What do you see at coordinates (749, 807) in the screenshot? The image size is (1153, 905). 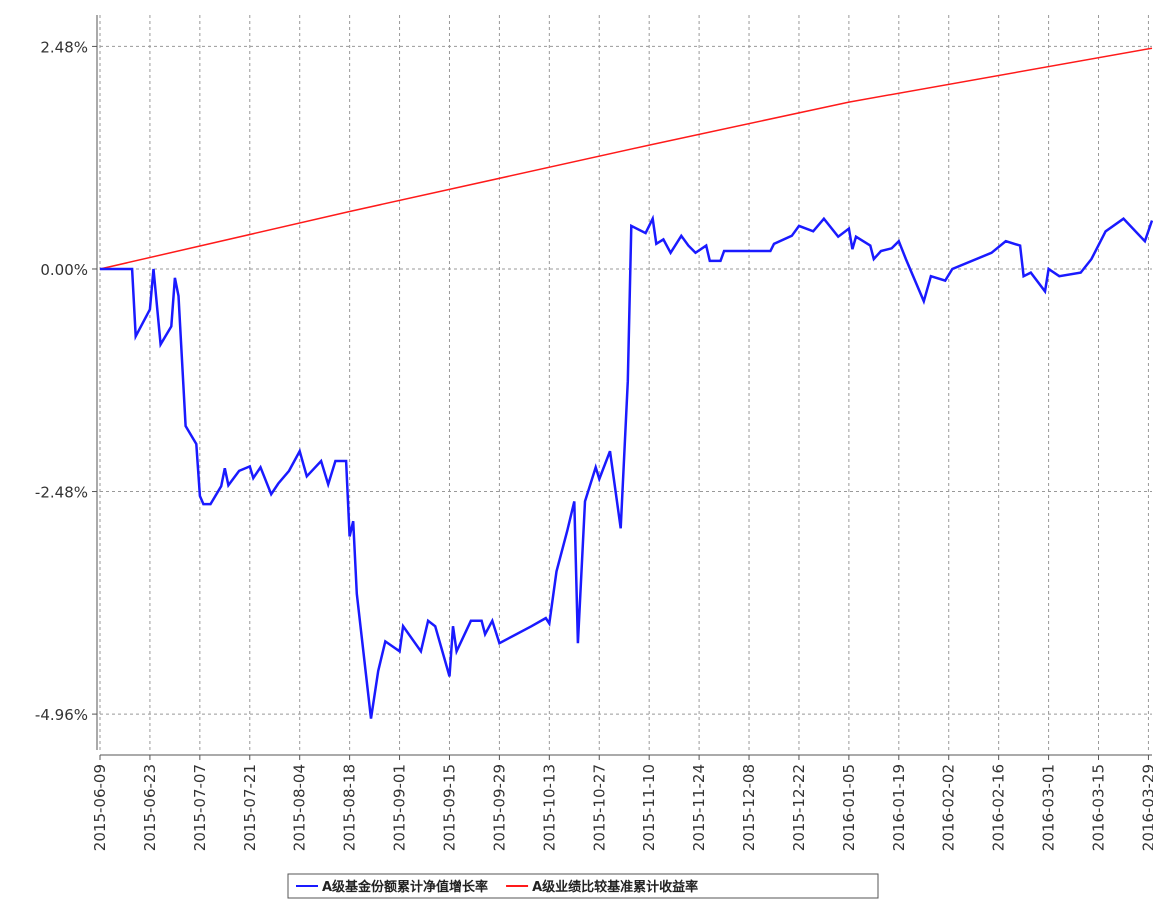 I see `x-tick-label: 2015-12-08` at bounding box center [749, 807].